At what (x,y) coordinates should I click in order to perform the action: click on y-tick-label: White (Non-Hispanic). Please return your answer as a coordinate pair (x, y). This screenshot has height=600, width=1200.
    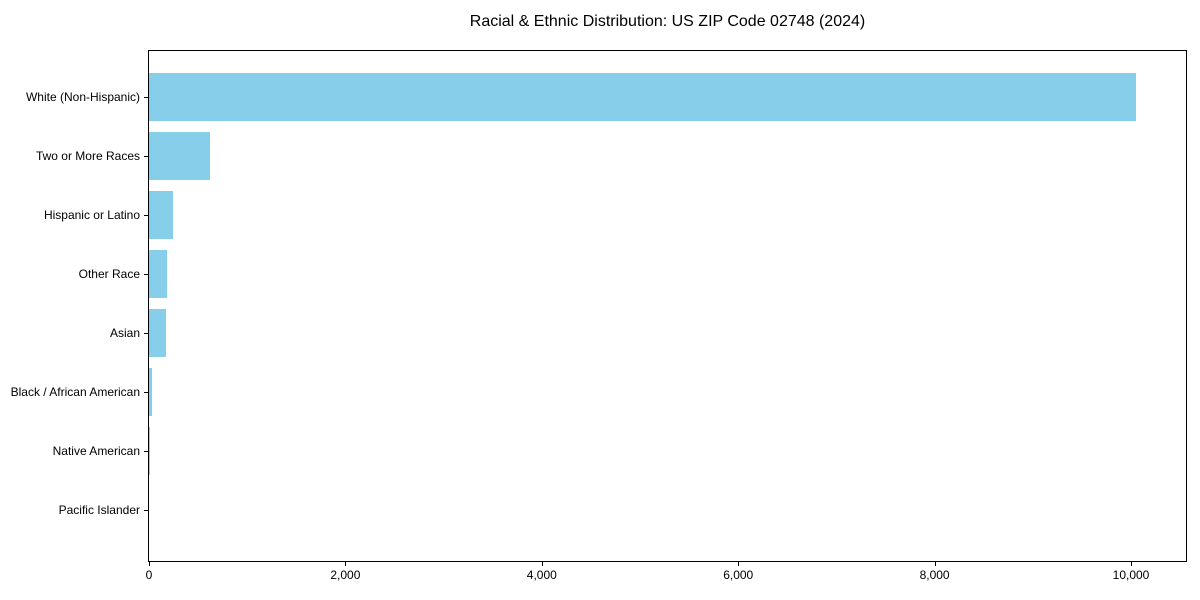
    Looking at the image, I should click on (82, 97).